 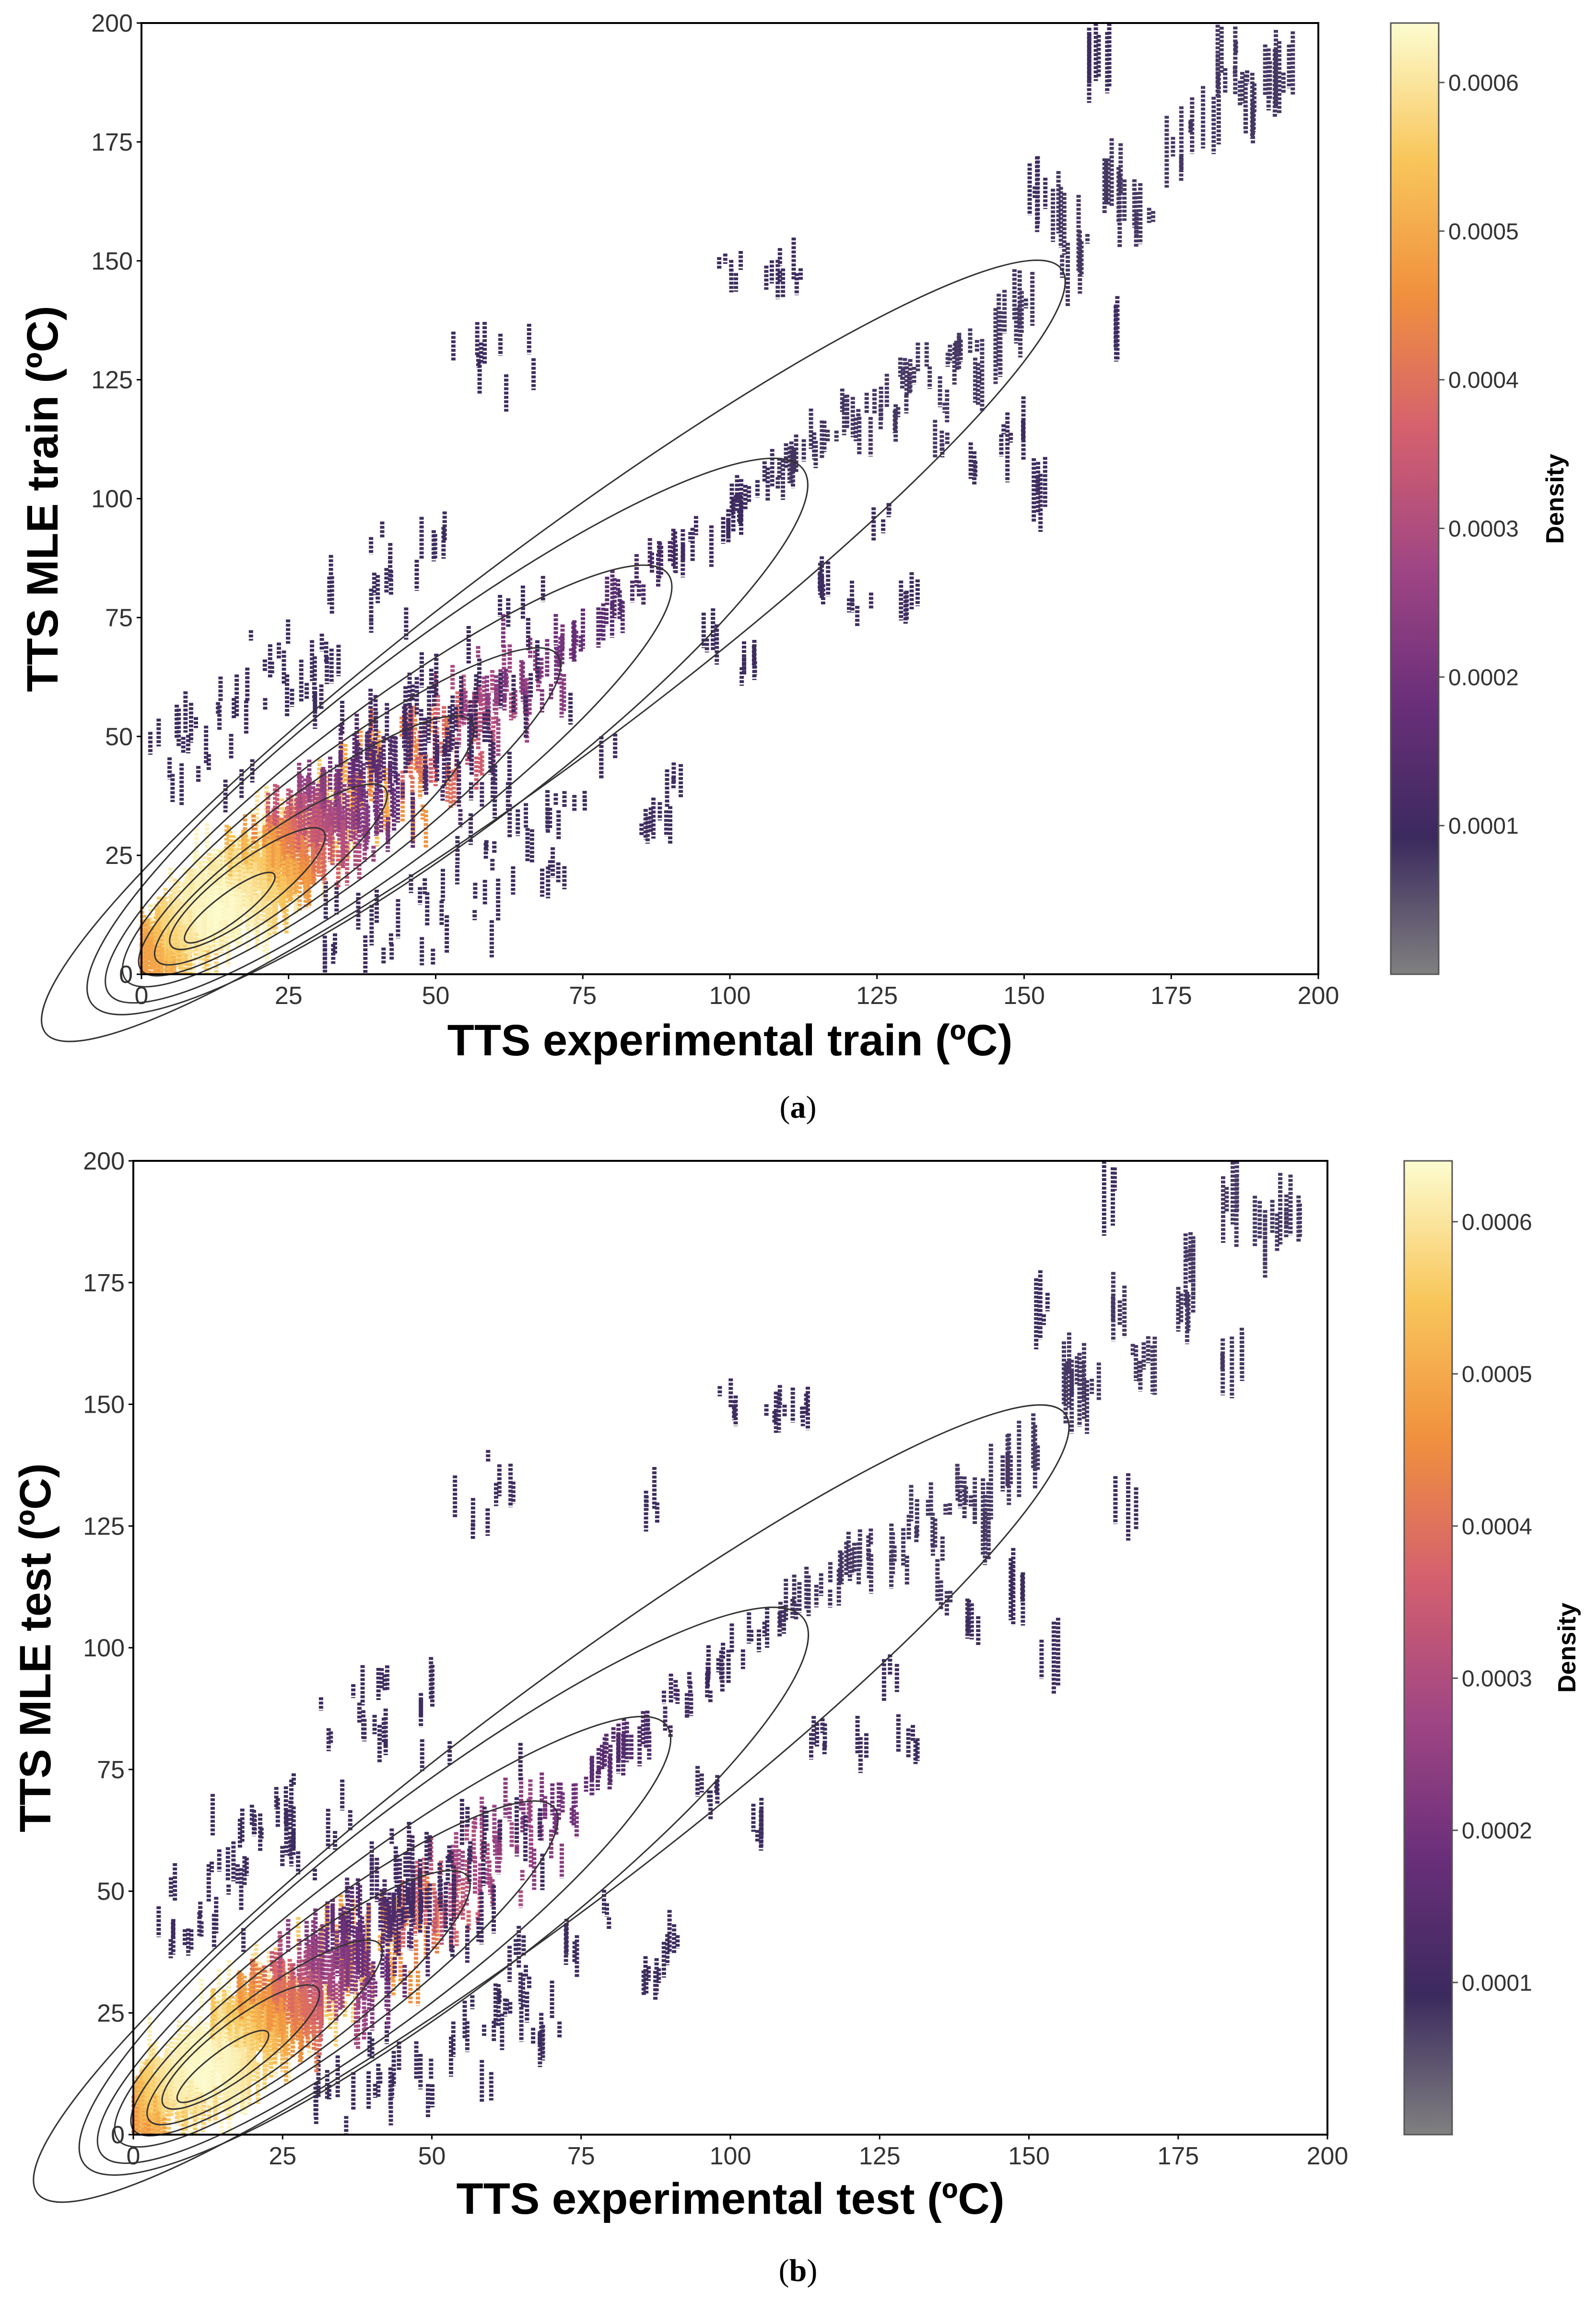 What do you see at coordinates (1415, 499) in the screenshot?
I see `panel-a-colorbar` at bounding box center [1415, 499].